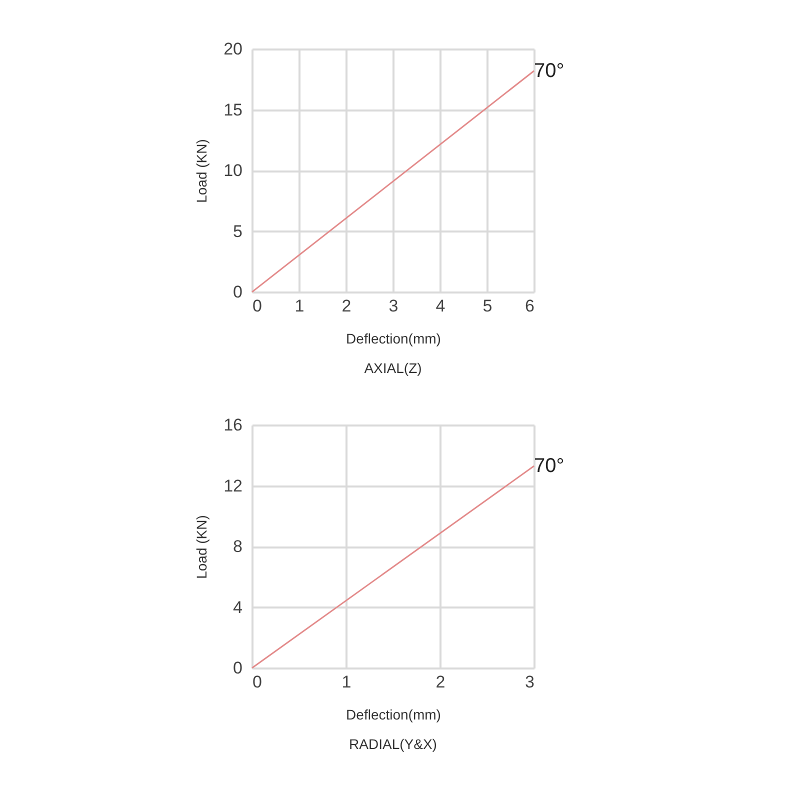 The width and height of the screenshot is (800, 800). Describe the element at coordinates (233, 49) in the screenshot. I see `y-tick-label: 20` at that location.